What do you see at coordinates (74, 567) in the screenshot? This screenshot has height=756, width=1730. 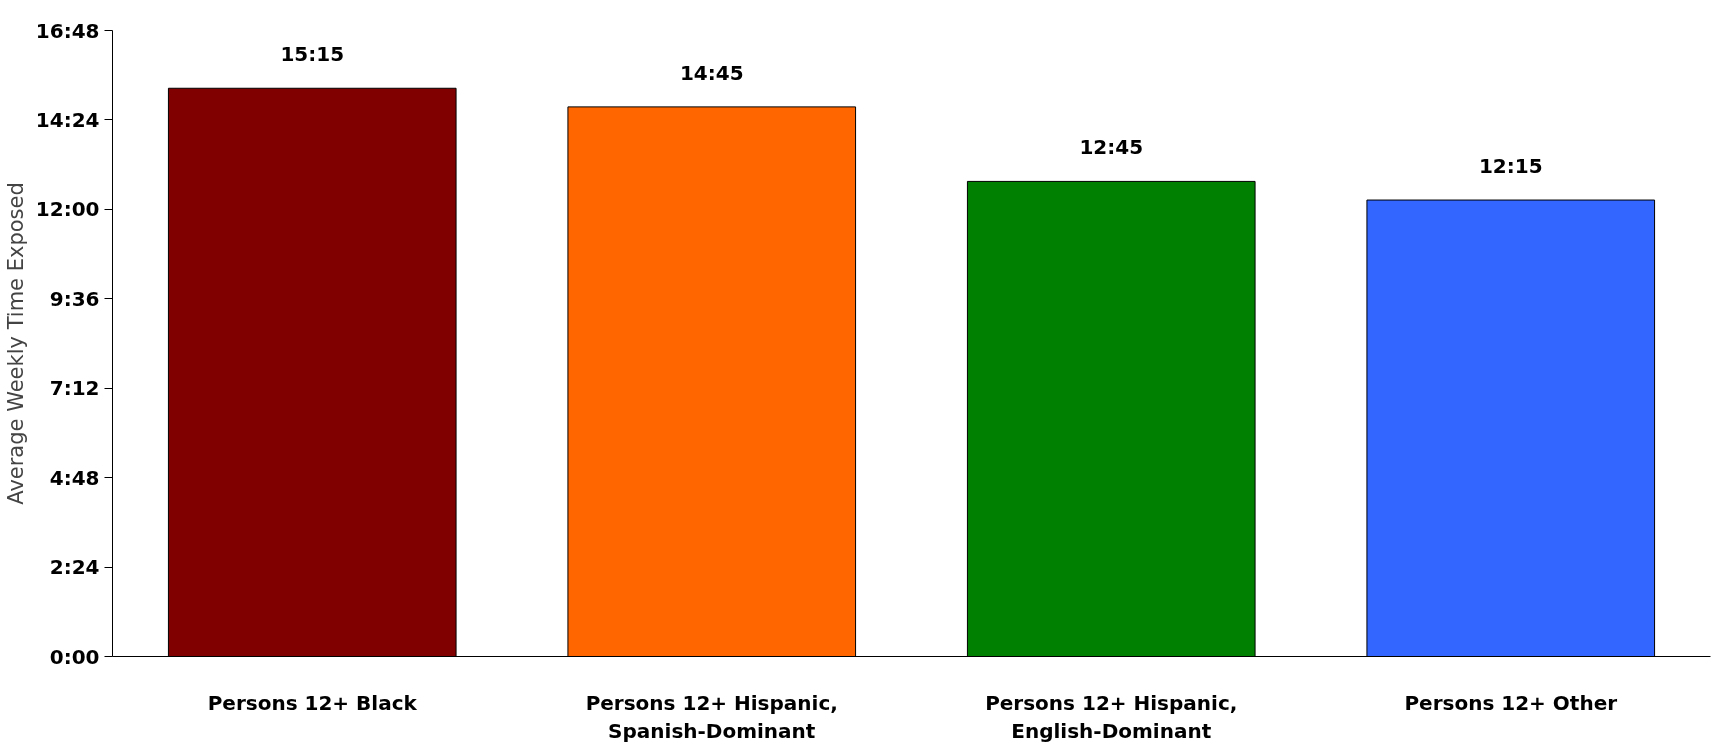 I see `y-tick-label: 2:24` at bounding box center [74, 567].